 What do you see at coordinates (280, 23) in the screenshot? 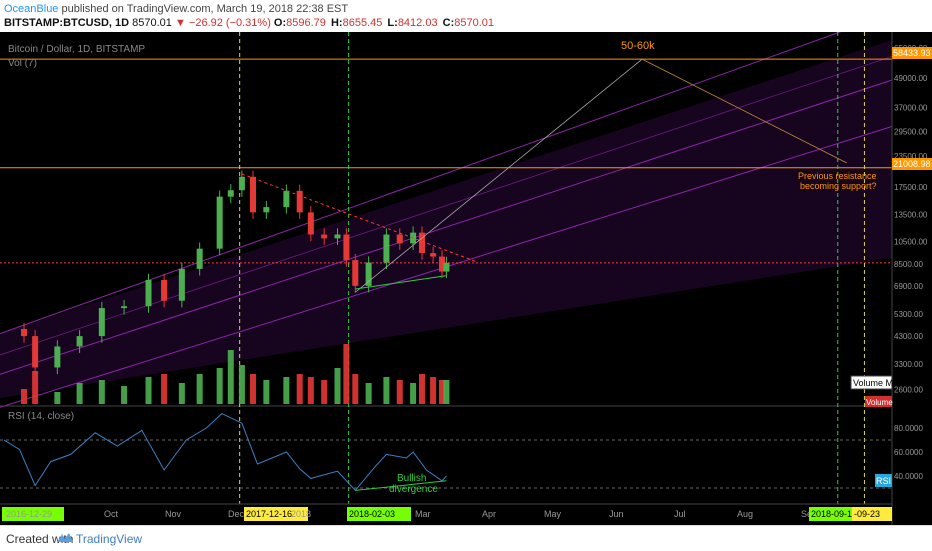
I see `open-label: O:` at bounding box center [280, 23].